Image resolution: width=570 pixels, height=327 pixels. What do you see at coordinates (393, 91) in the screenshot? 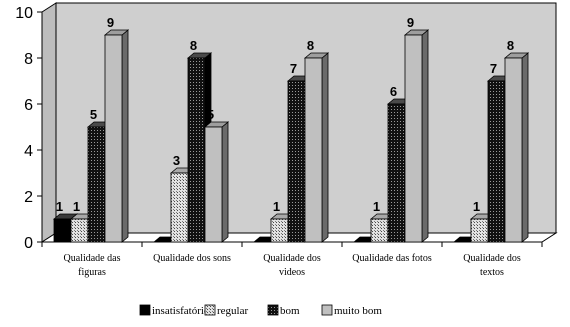
I see `data-label: 6` at bounding box center [393, 91].